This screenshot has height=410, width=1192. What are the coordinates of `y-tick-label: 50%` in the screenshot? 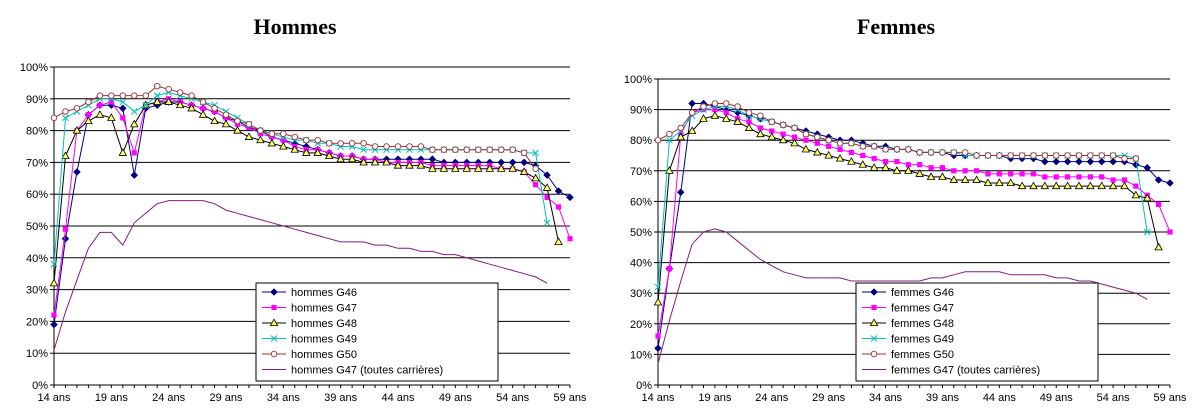 It's located at (37, 227).